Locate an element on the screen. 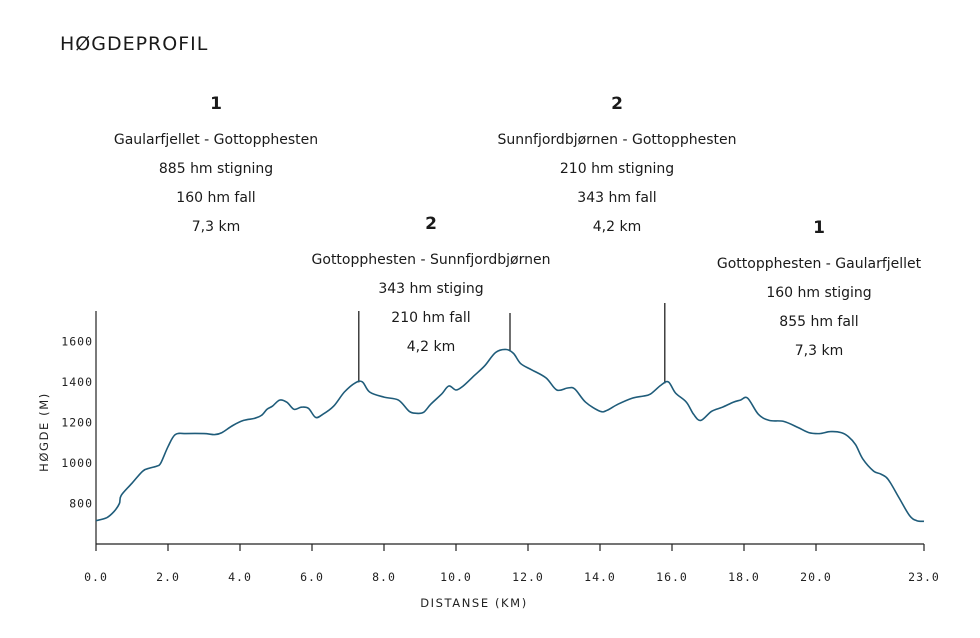 The width and height of the screenshot is (980, 638). y-tick-label: 800 is located at coordinates (81, 503).